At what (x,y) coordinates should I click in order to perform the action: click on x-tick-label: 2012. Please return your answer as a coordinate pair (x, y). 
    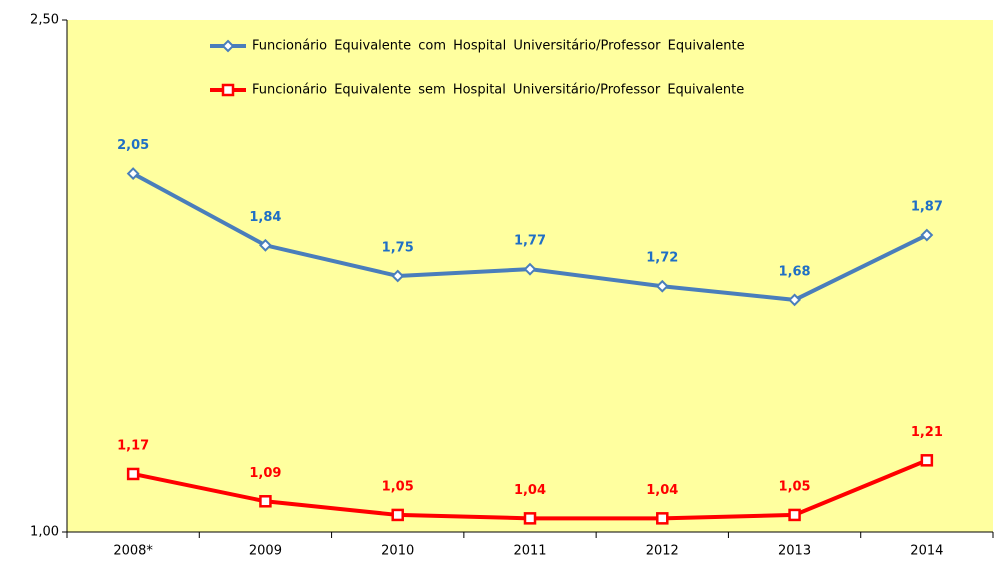
    Looking at the image, I should click on (662, 551).